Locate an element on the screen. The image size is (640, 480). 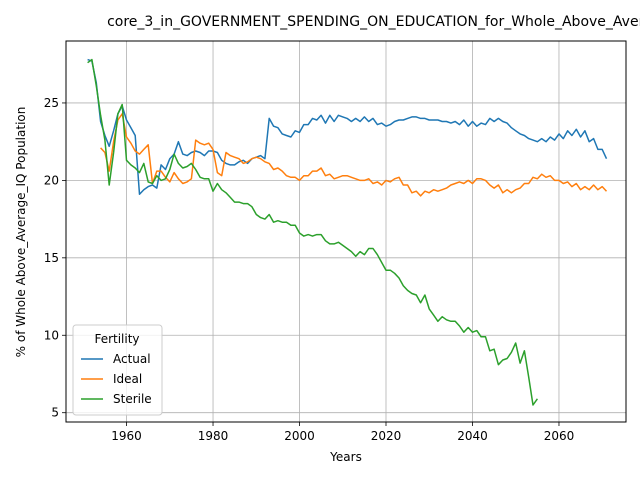
x-tick-label: 1960 is located at coordinates (126, 436).